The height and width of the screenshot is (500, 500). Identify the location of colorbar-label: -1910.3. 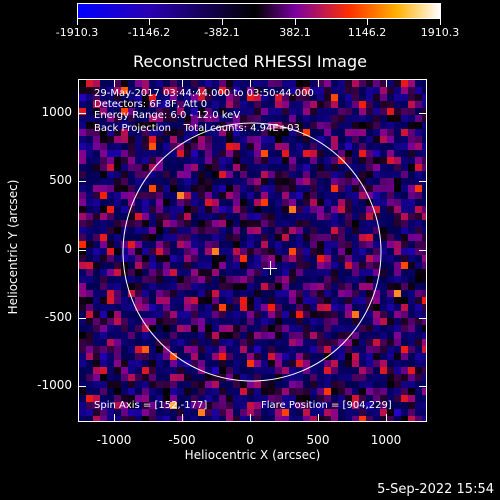
(77, 32).